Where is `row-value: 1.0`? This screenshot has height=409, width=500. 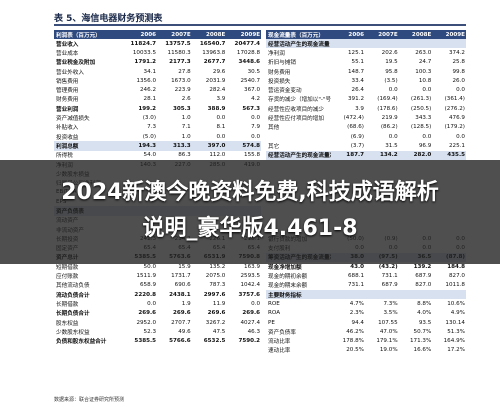 row-value: 1.0 is located at coordinates (186, 136).